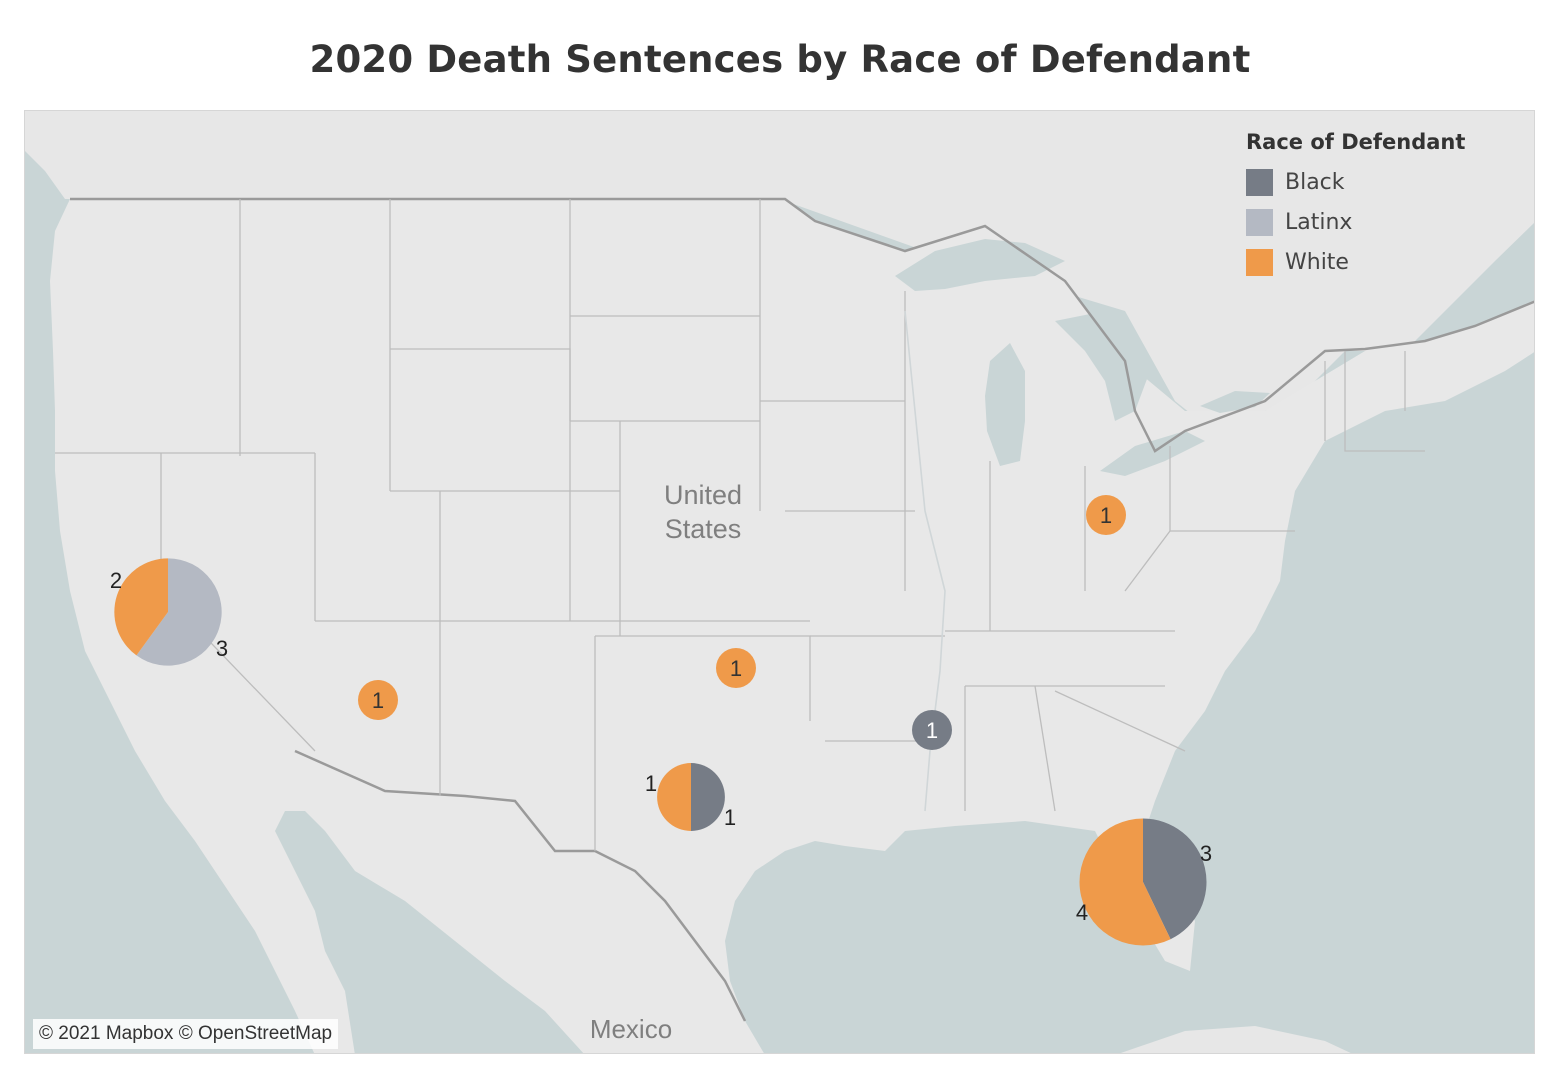 Image resolution: width=1560 pixels, height=1080 pixels. I want to click on legend: Race of Defendant Black Latinx White, so click(1361, 206).